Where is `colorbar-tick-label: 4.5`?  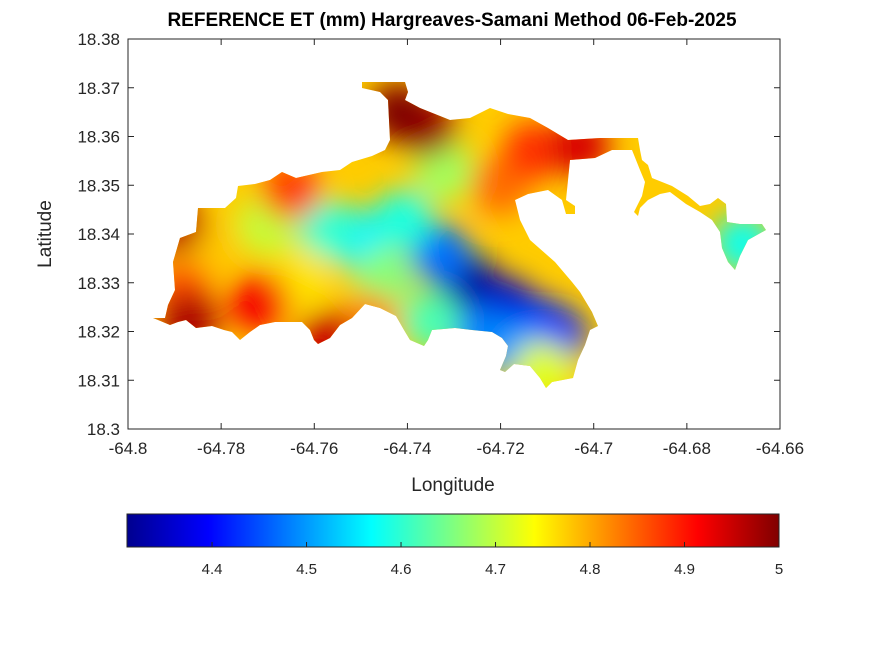
colorbar-tick-label: 4.5 is located at coordinates (306, 569).